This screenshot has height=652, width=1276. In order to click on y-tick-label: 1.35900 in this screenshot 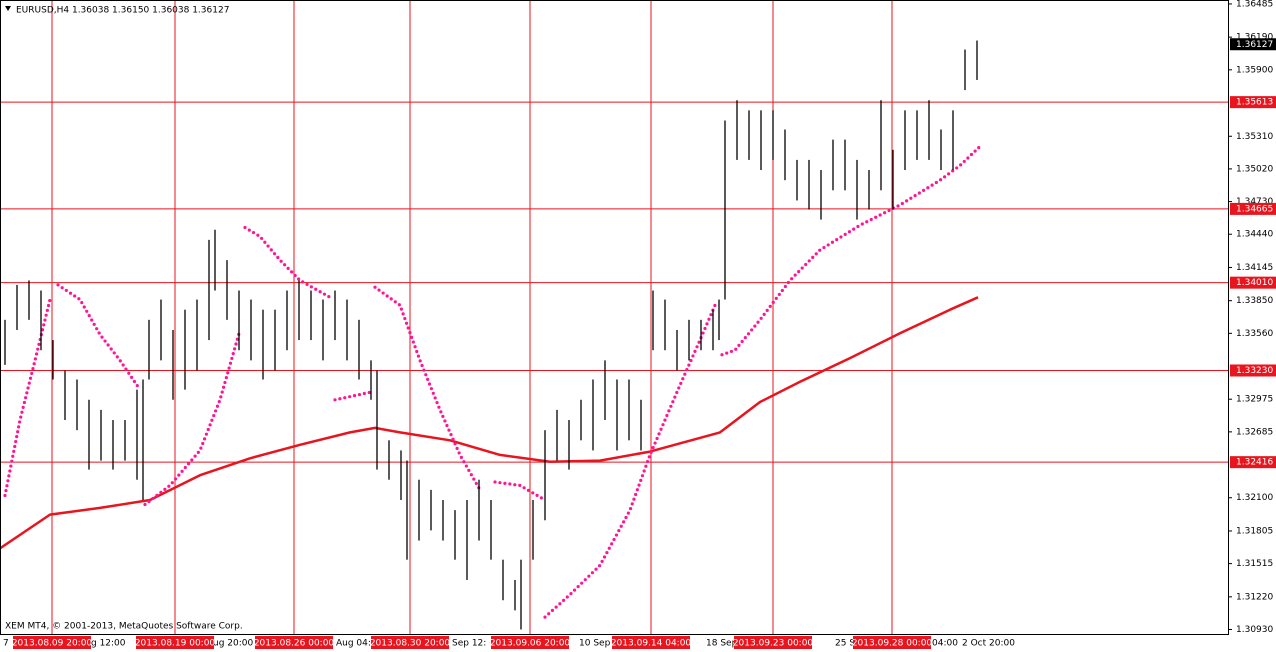, I will do `click(1254, 70)`.